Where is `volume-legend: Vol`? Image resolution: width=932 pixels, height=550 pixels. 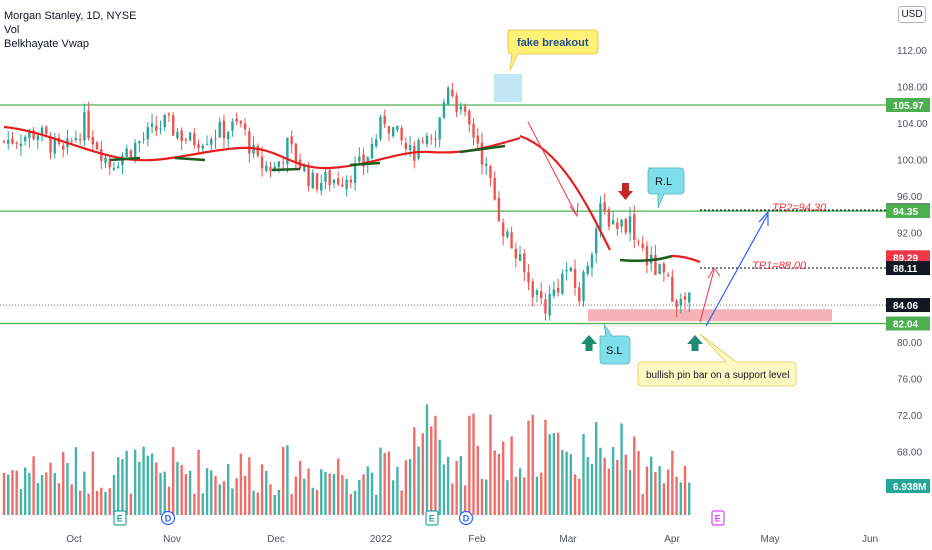 volume-legend: Vol is located at coordinates (12, 30).